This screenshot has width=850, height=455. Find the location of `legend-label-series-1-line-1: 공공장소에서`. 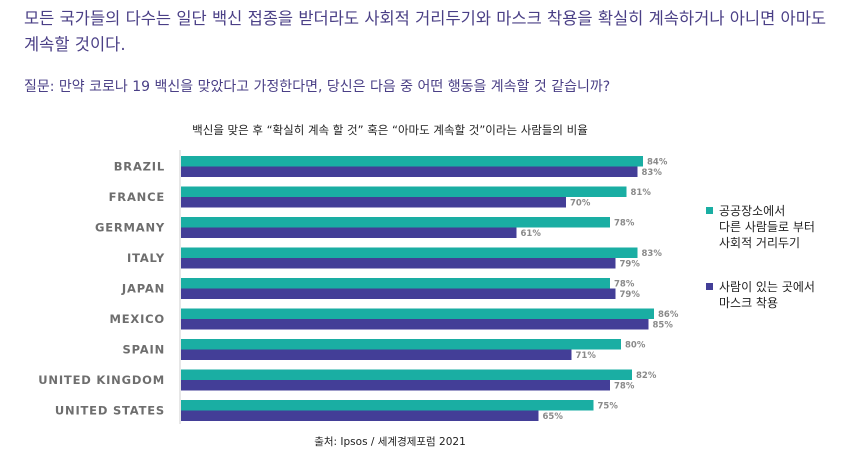

legend-label-series-1-line-1: 공공장소에서 is located at coordinates (752, 211).